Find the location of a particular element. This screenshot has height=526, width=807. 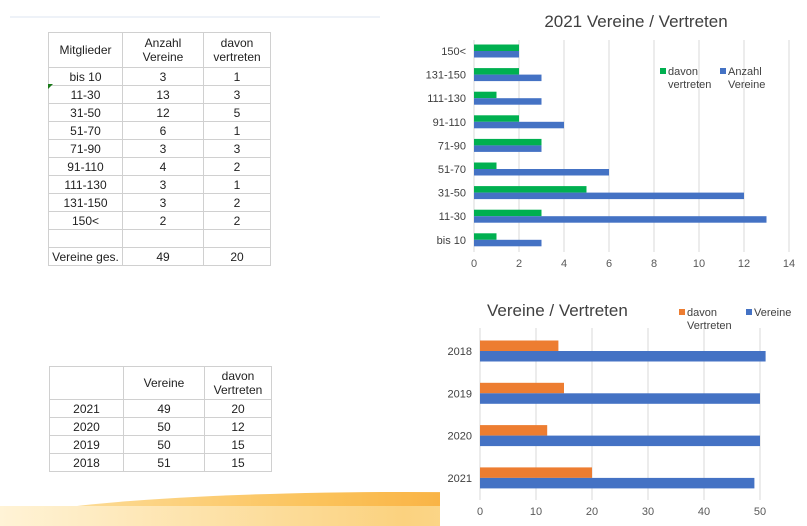

table-header-row: Vereine davon Vertreten is located at coordinates (160, 383).